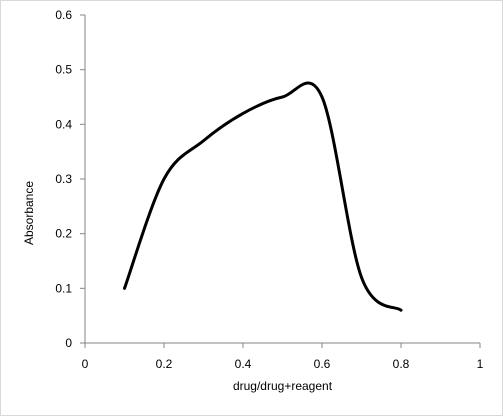  Describe the element at coordinates (243, 364) in the screenshot. I see `x-tick-label: 0.4` at that location.